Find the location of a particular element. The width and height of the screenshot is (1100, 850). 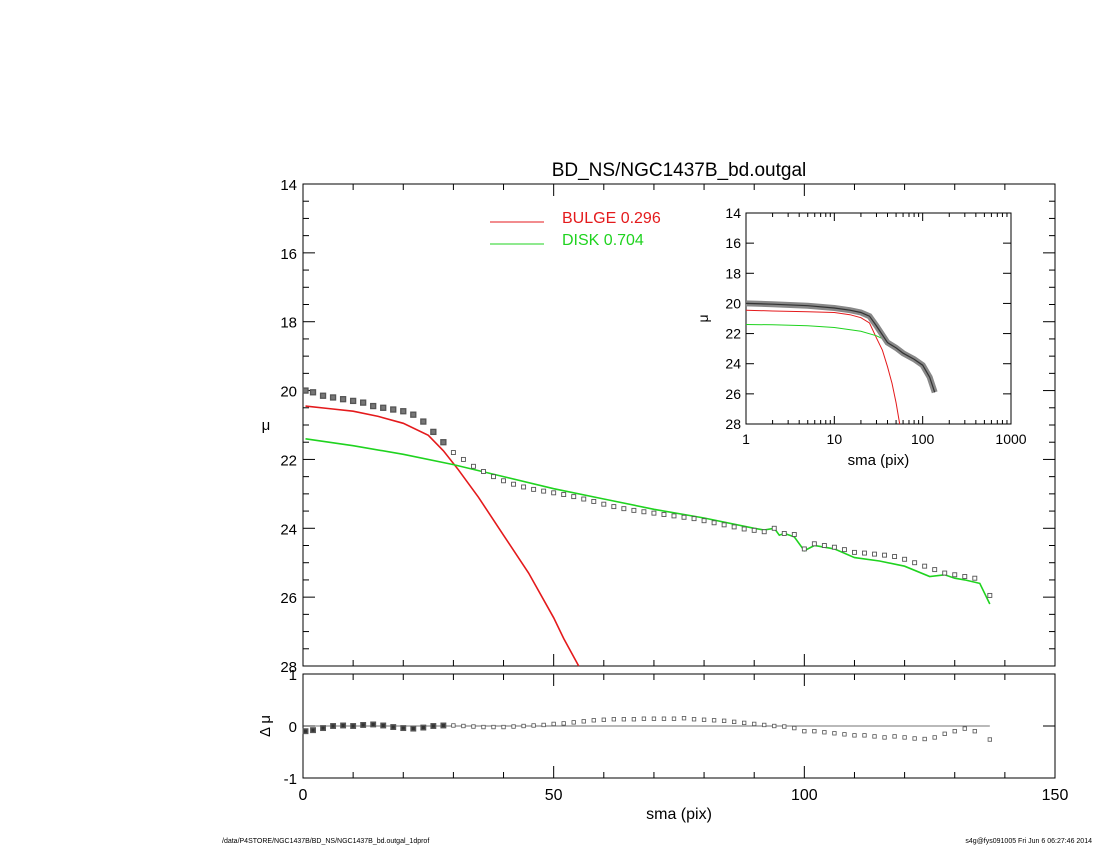

residual-ytick-label: -1 is located at coordinates (290, 779).